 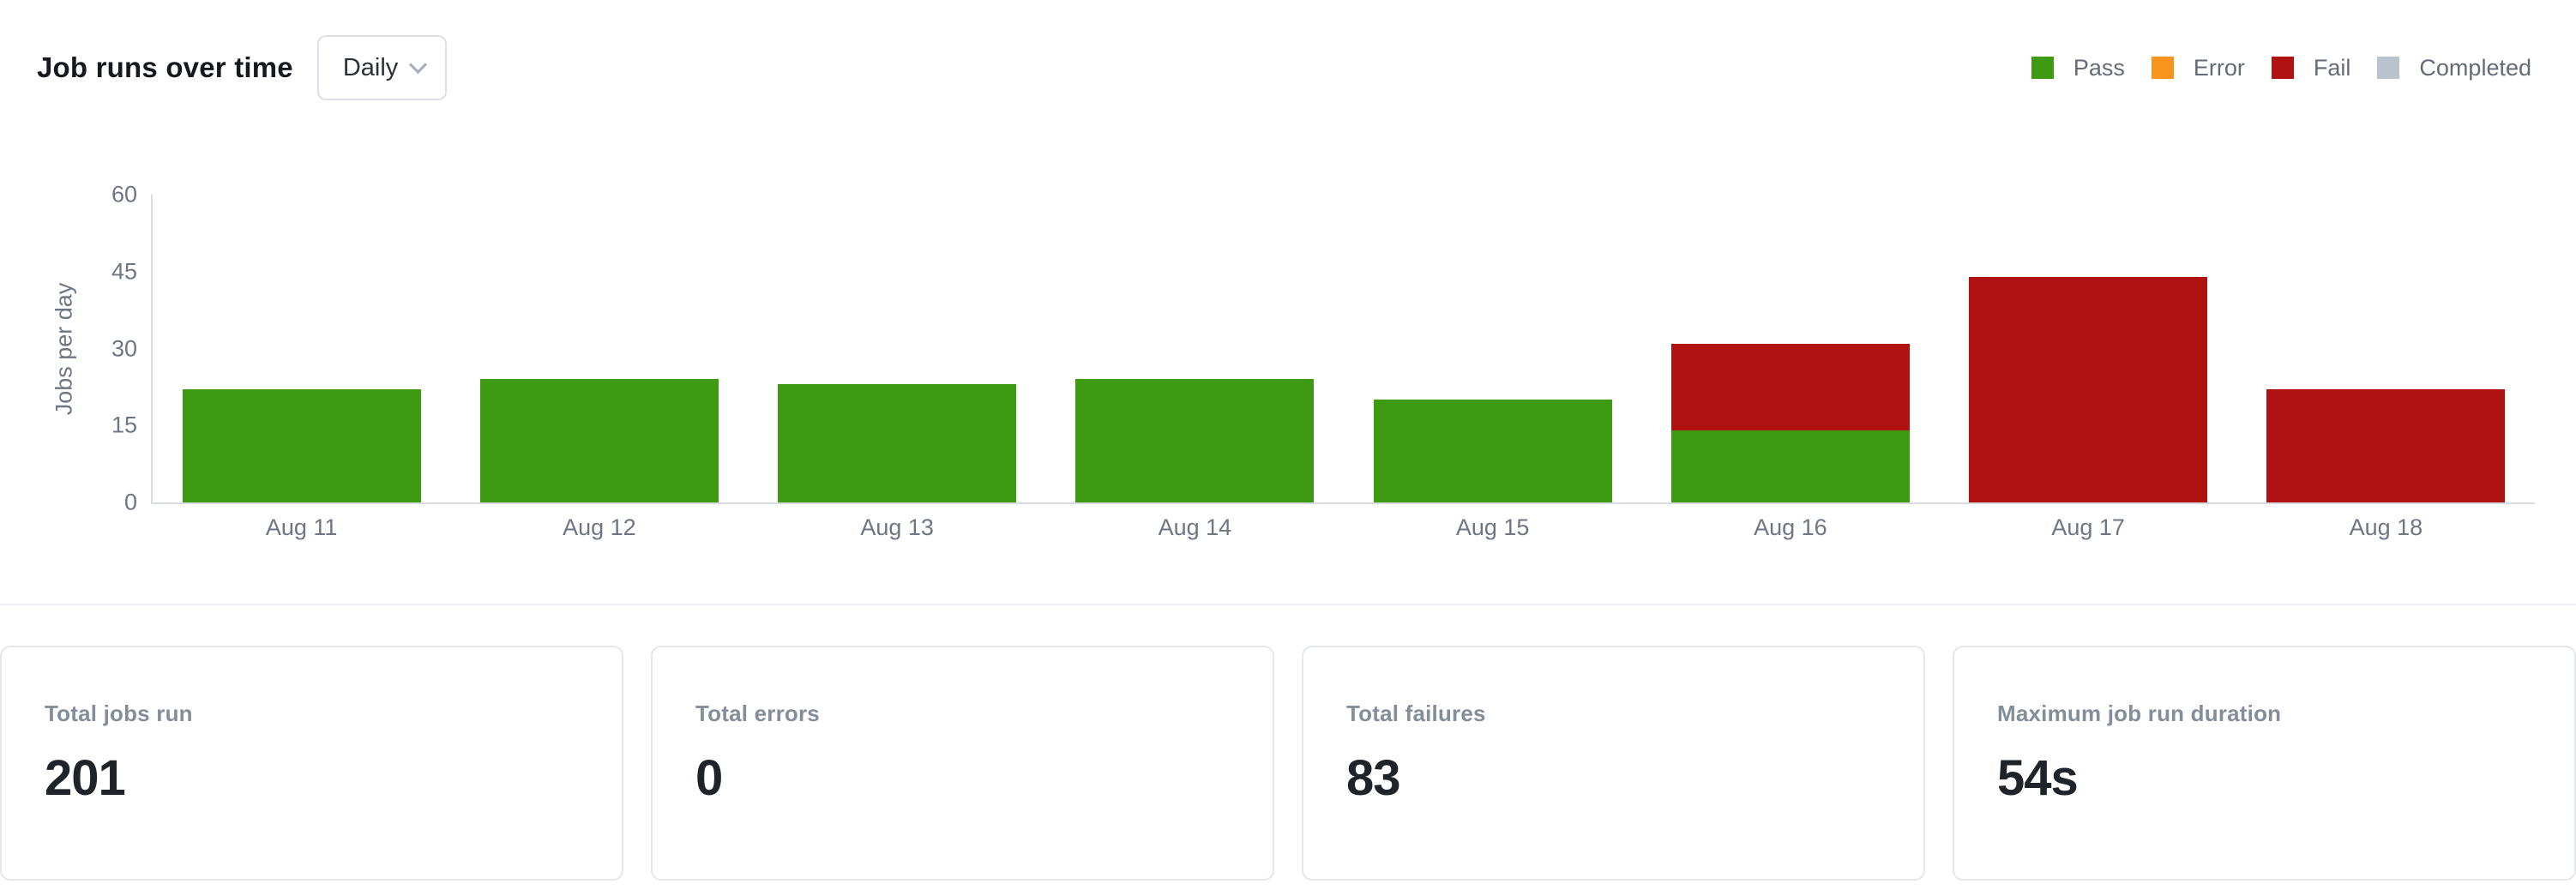 I want to click on interval-select-value: Daily, so click(x=370, y=67).